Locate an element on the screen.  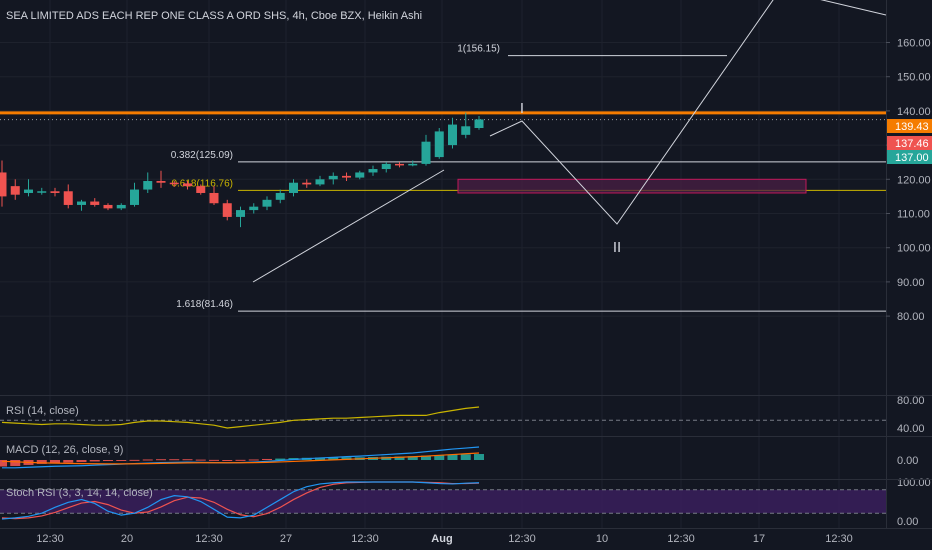
price-badge: 137.46 is located at coordinates (909, 143).